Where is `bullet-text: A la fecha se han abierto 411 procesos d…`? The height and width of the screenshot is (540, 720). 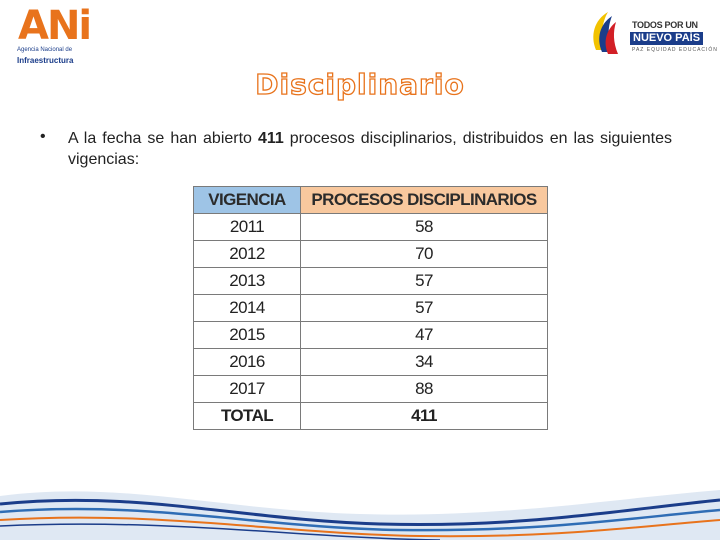
bullet-text: A la fecha se han abierto 411 procesos d… is located at coordinates (370, 149).